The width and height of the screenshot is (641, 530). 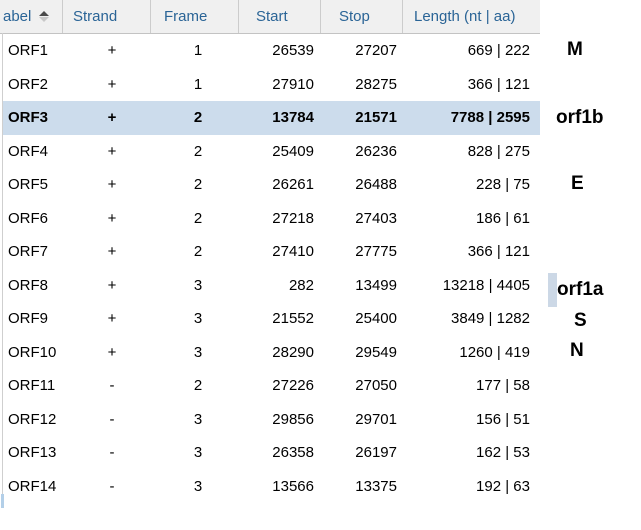 What do you see at coordinates (270, 85) in the screenshot?
I see `table-row: ORF2 + 1 27910 28275 366 | 121` at bounding box center [270, 85].